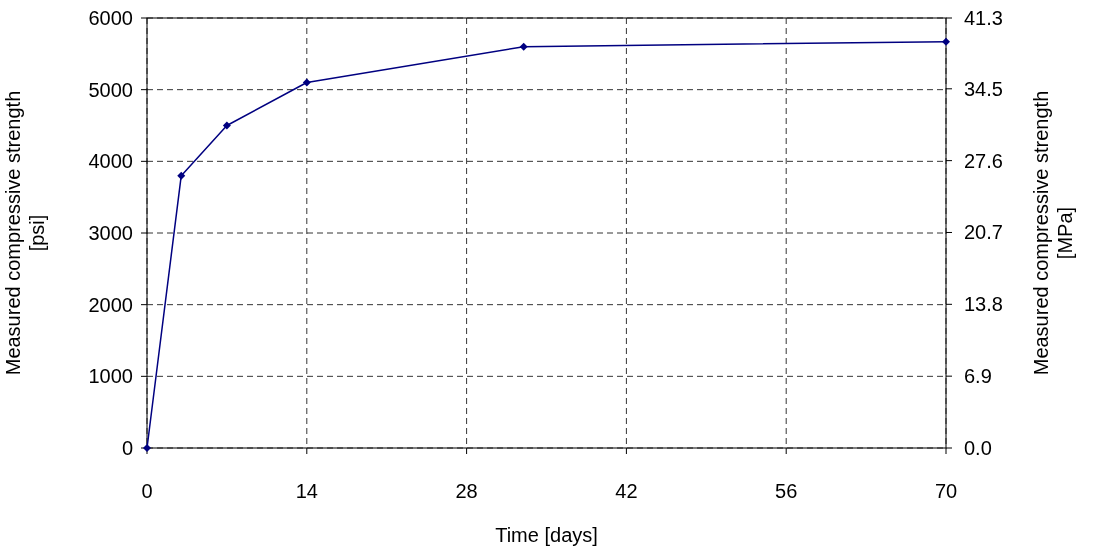  What do you see at coordinates (306, 491) in the screenshot?
I see `x-tick-label: 14` at bounding box center [306, 491].